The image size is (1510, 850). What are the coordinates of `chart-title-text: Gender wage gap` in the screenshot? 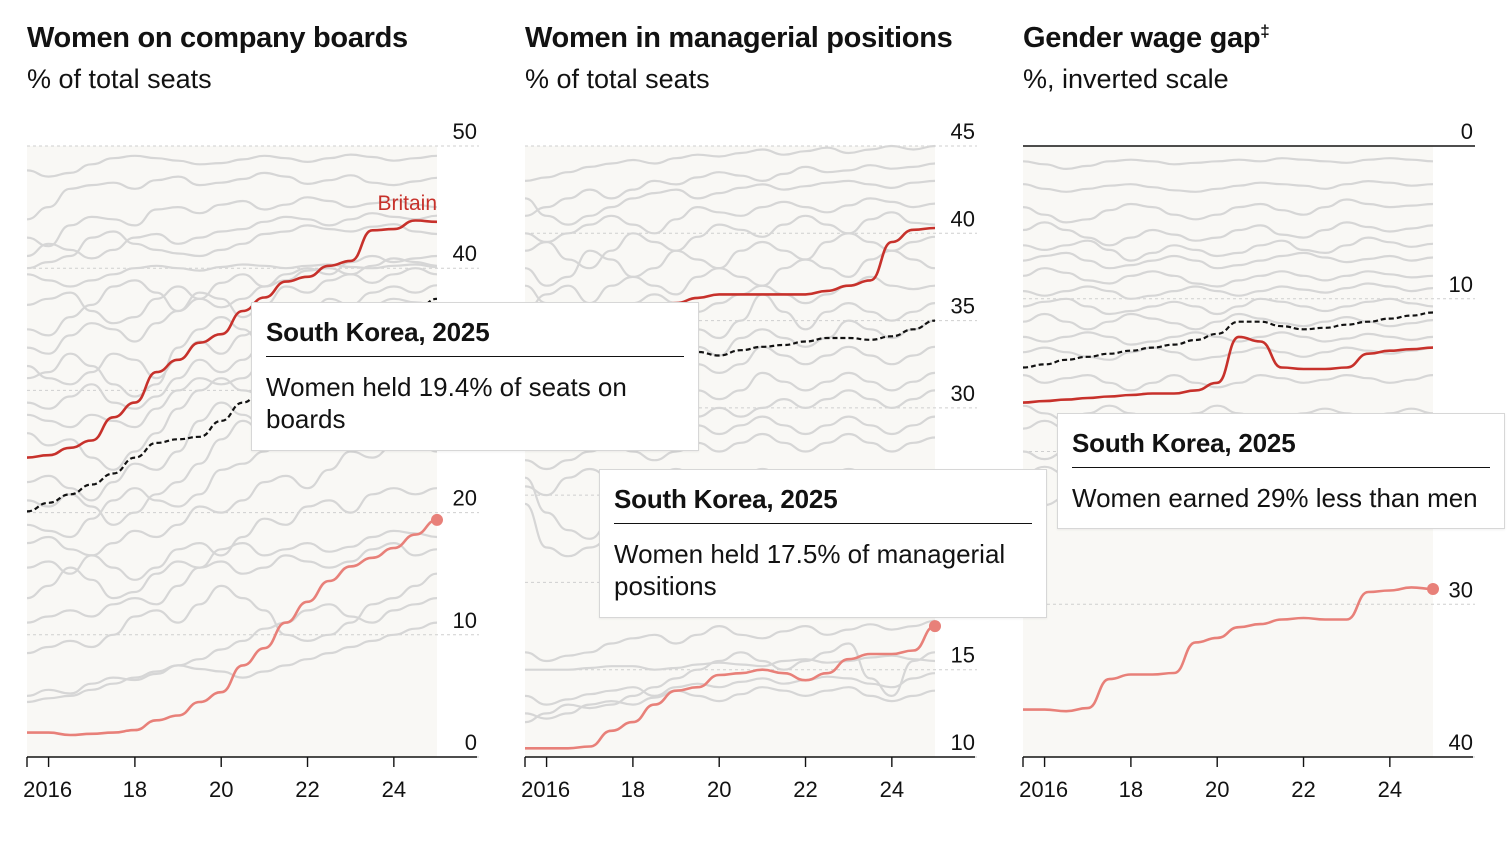 It's located at (1142, 38).